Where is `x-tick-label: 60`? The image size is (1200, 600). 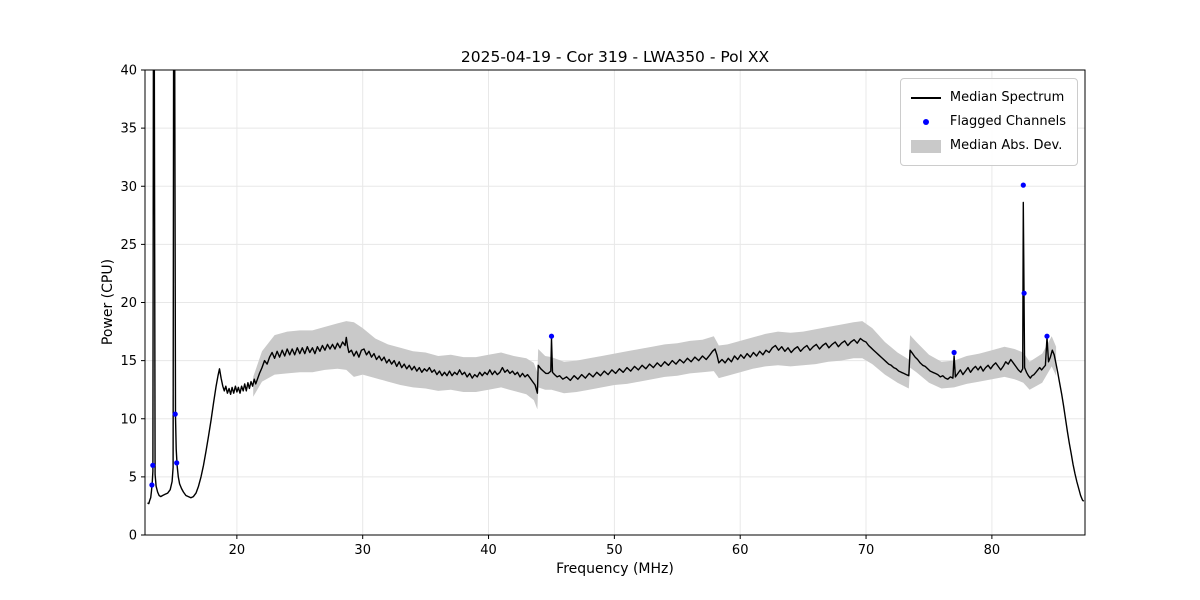
x-tick-label: 60 is located at coordinates (740, 550).